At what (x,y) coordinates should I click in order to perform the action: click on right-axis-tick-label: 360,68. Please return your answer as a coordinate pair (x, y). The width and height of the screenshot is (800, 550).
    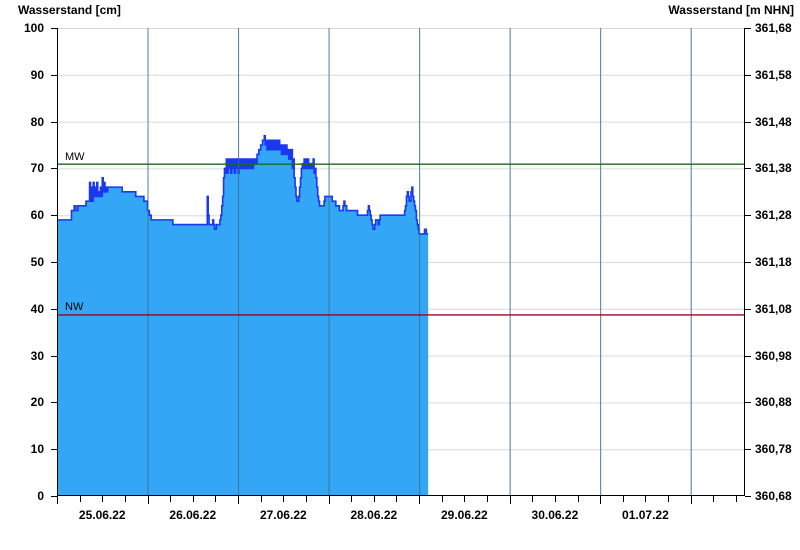
    Looking at the image, I should click on (773, 496).